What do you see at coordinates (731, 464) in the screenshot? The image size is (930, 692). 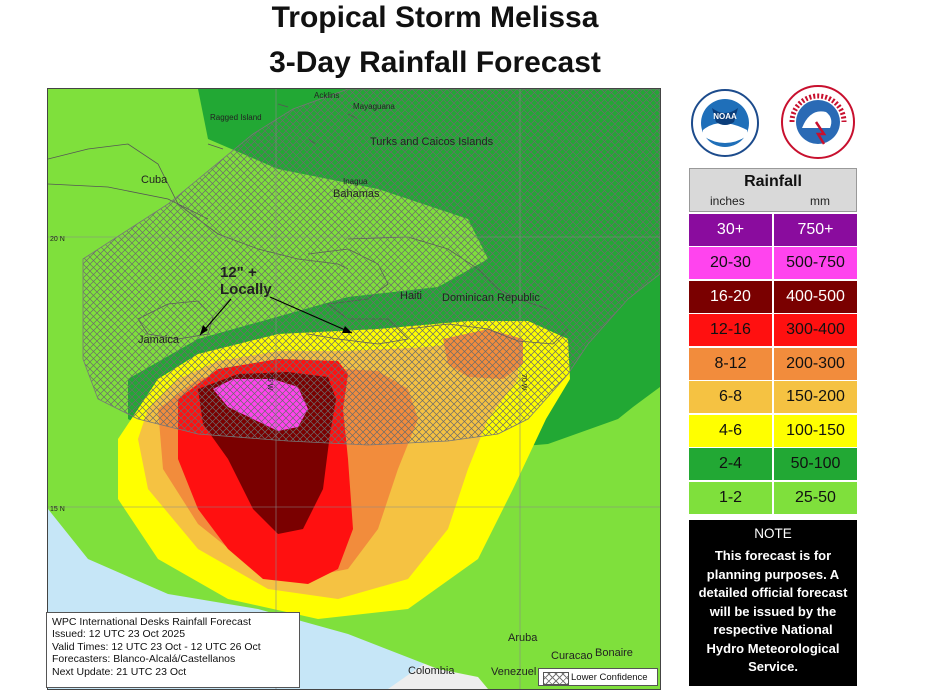 I see `legend-inches-value: 2-4` at bounding box center [731, 464].